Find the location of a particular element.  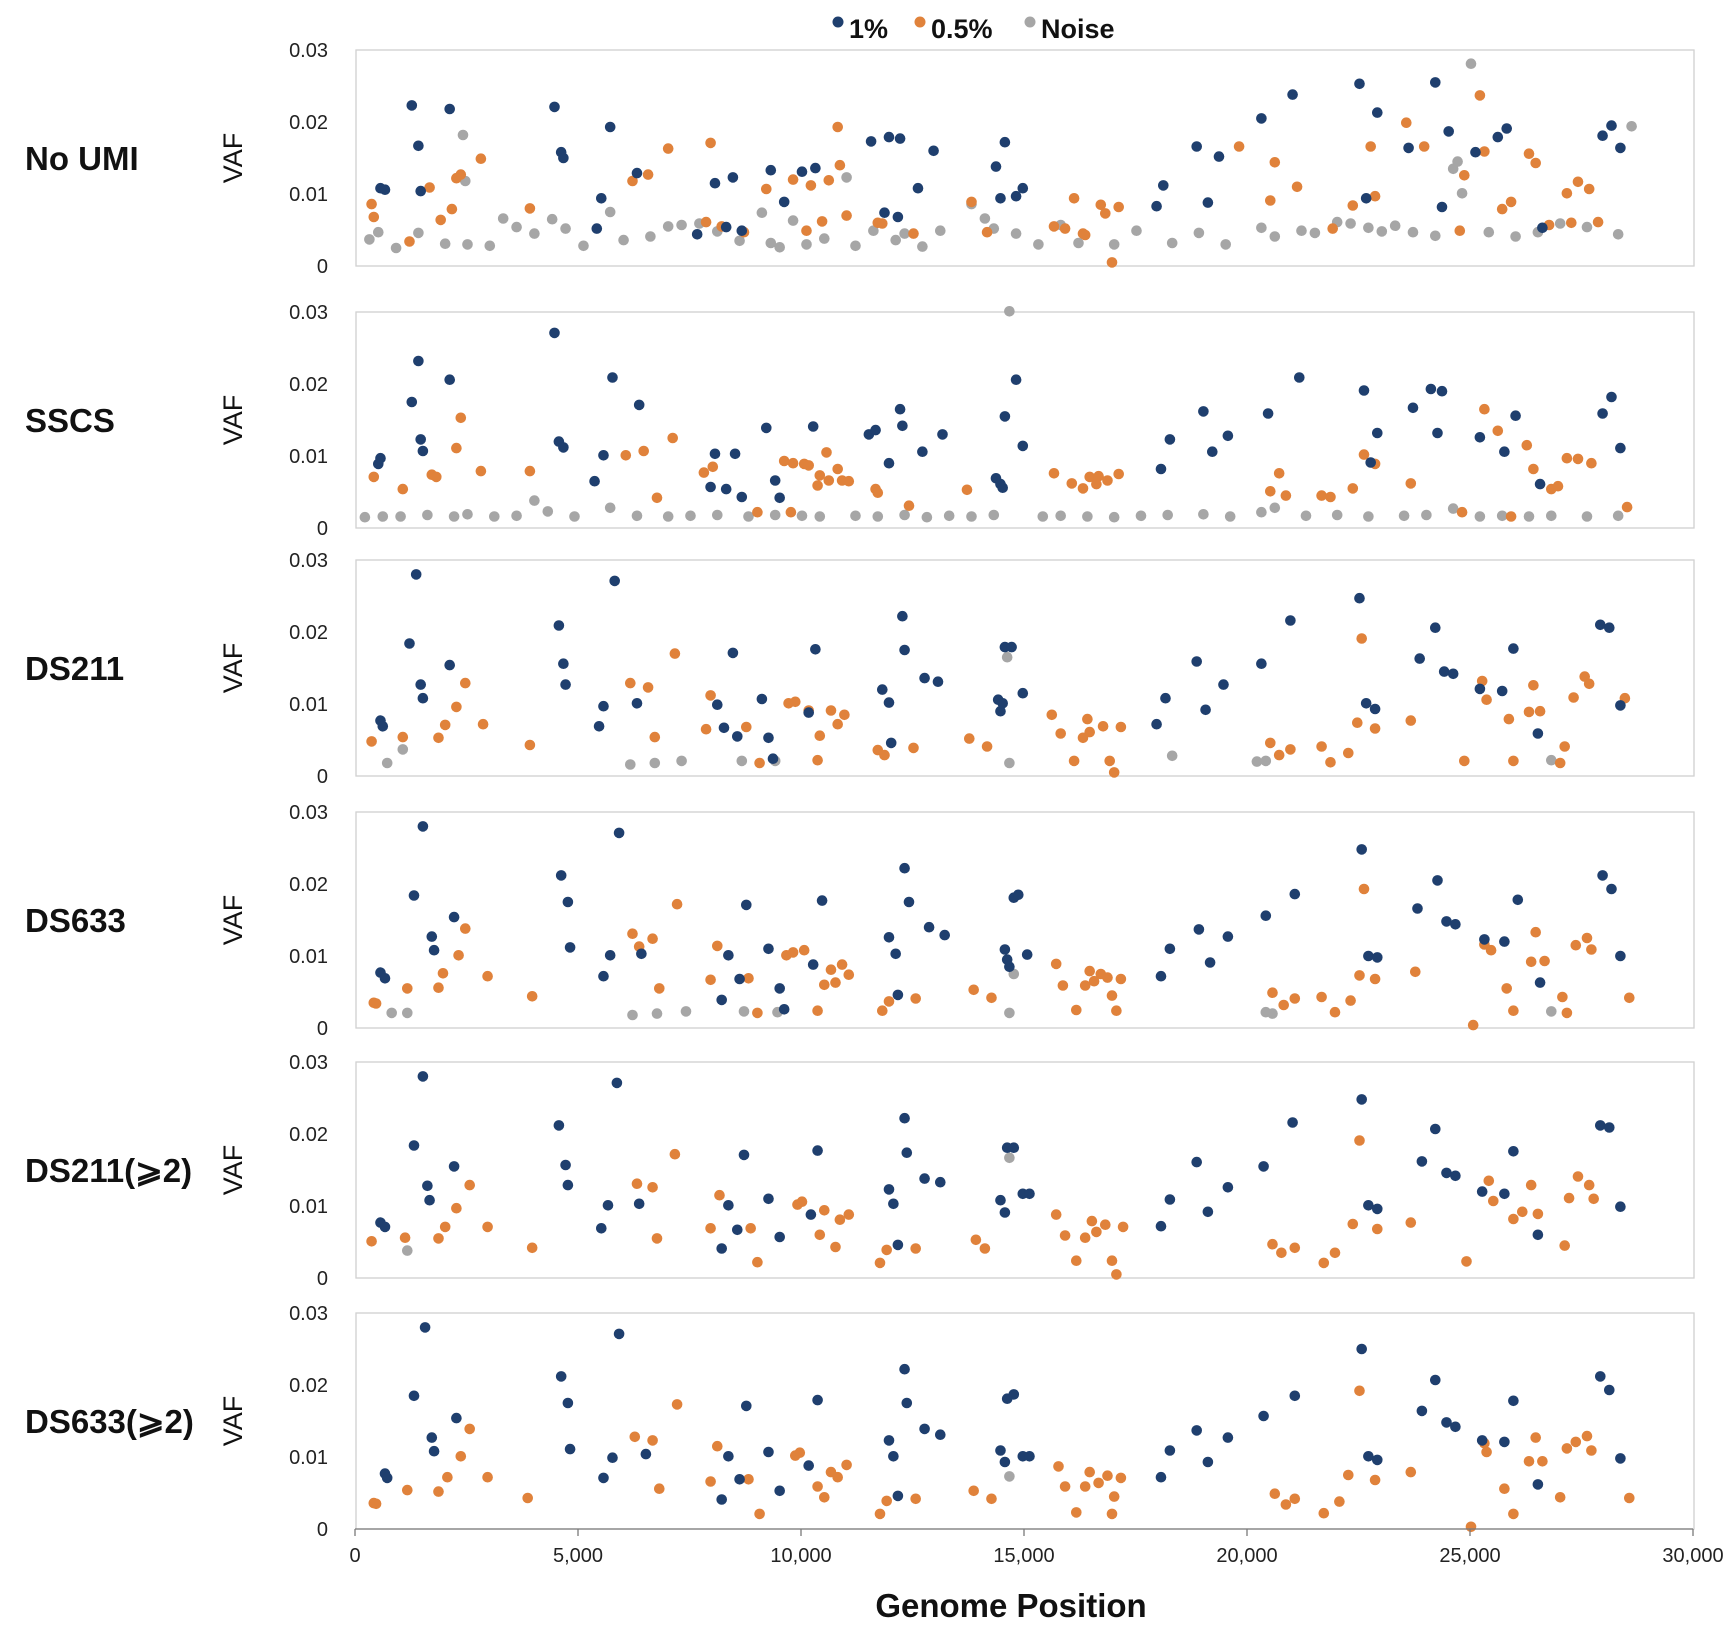

series-0-5pct is located at coordinates (998, 705).